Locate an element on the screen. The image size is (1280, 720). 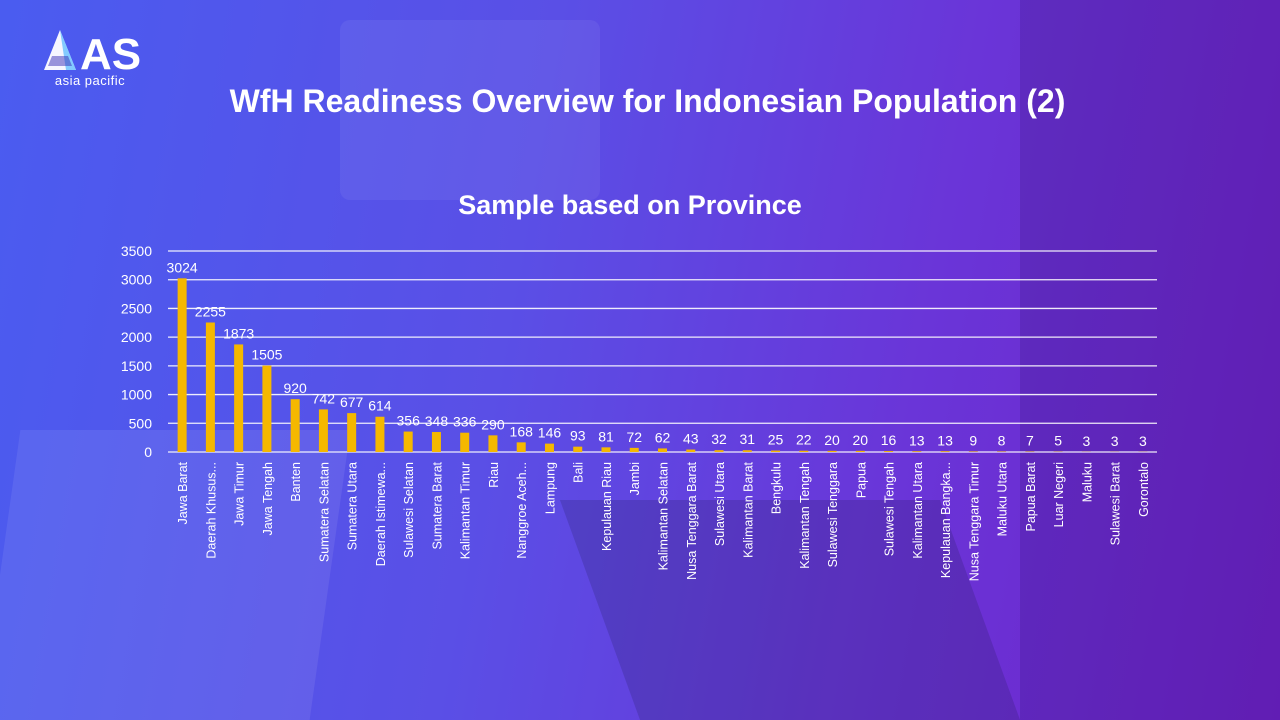
category-label: Kepulauan Riau is located at coordinates (607, 506).